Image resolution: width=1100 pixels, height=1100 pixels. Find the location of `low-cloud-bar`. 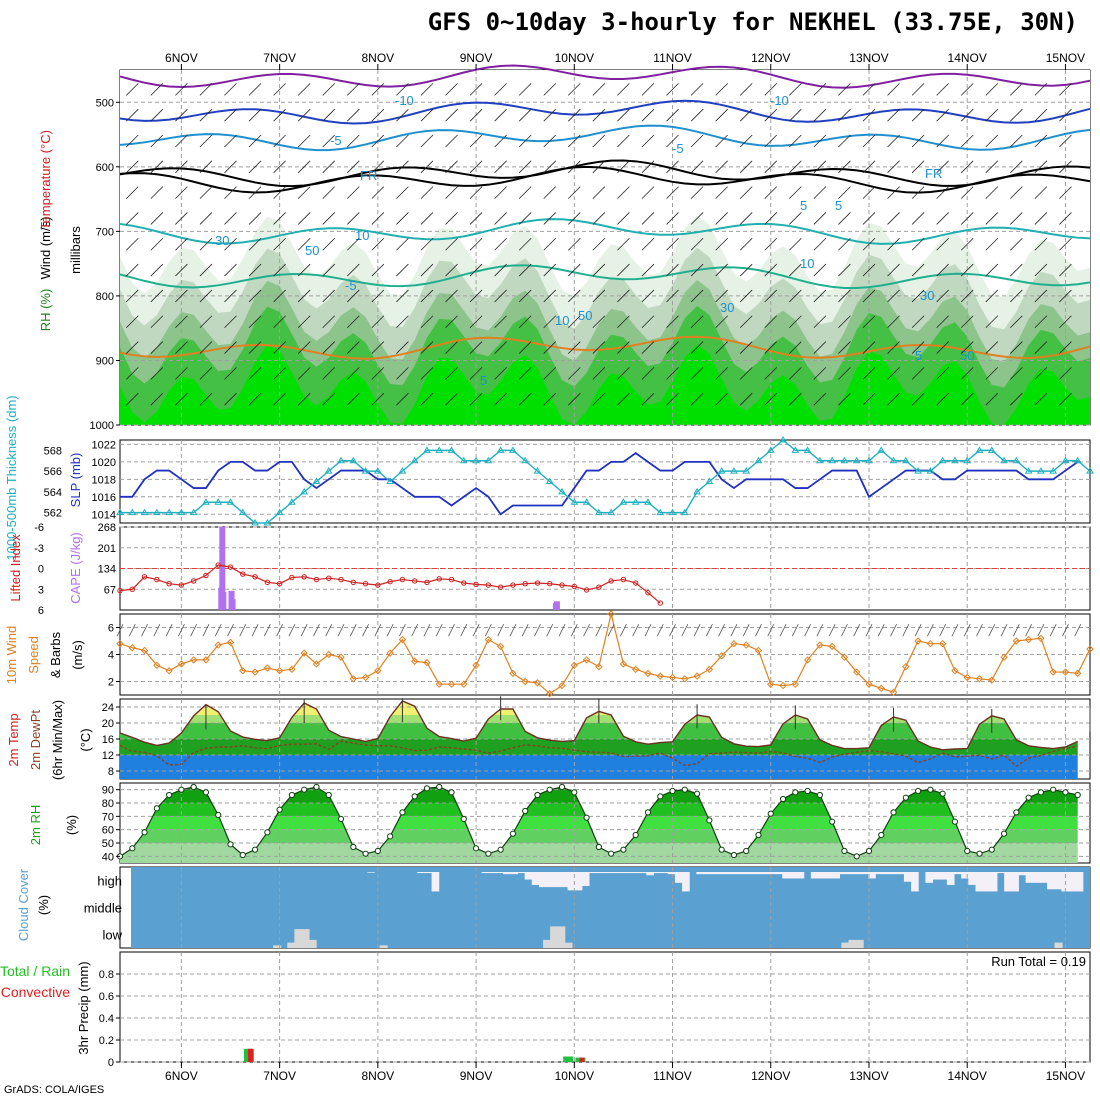

low-cloud-bar is located at coordinates (291, 945).